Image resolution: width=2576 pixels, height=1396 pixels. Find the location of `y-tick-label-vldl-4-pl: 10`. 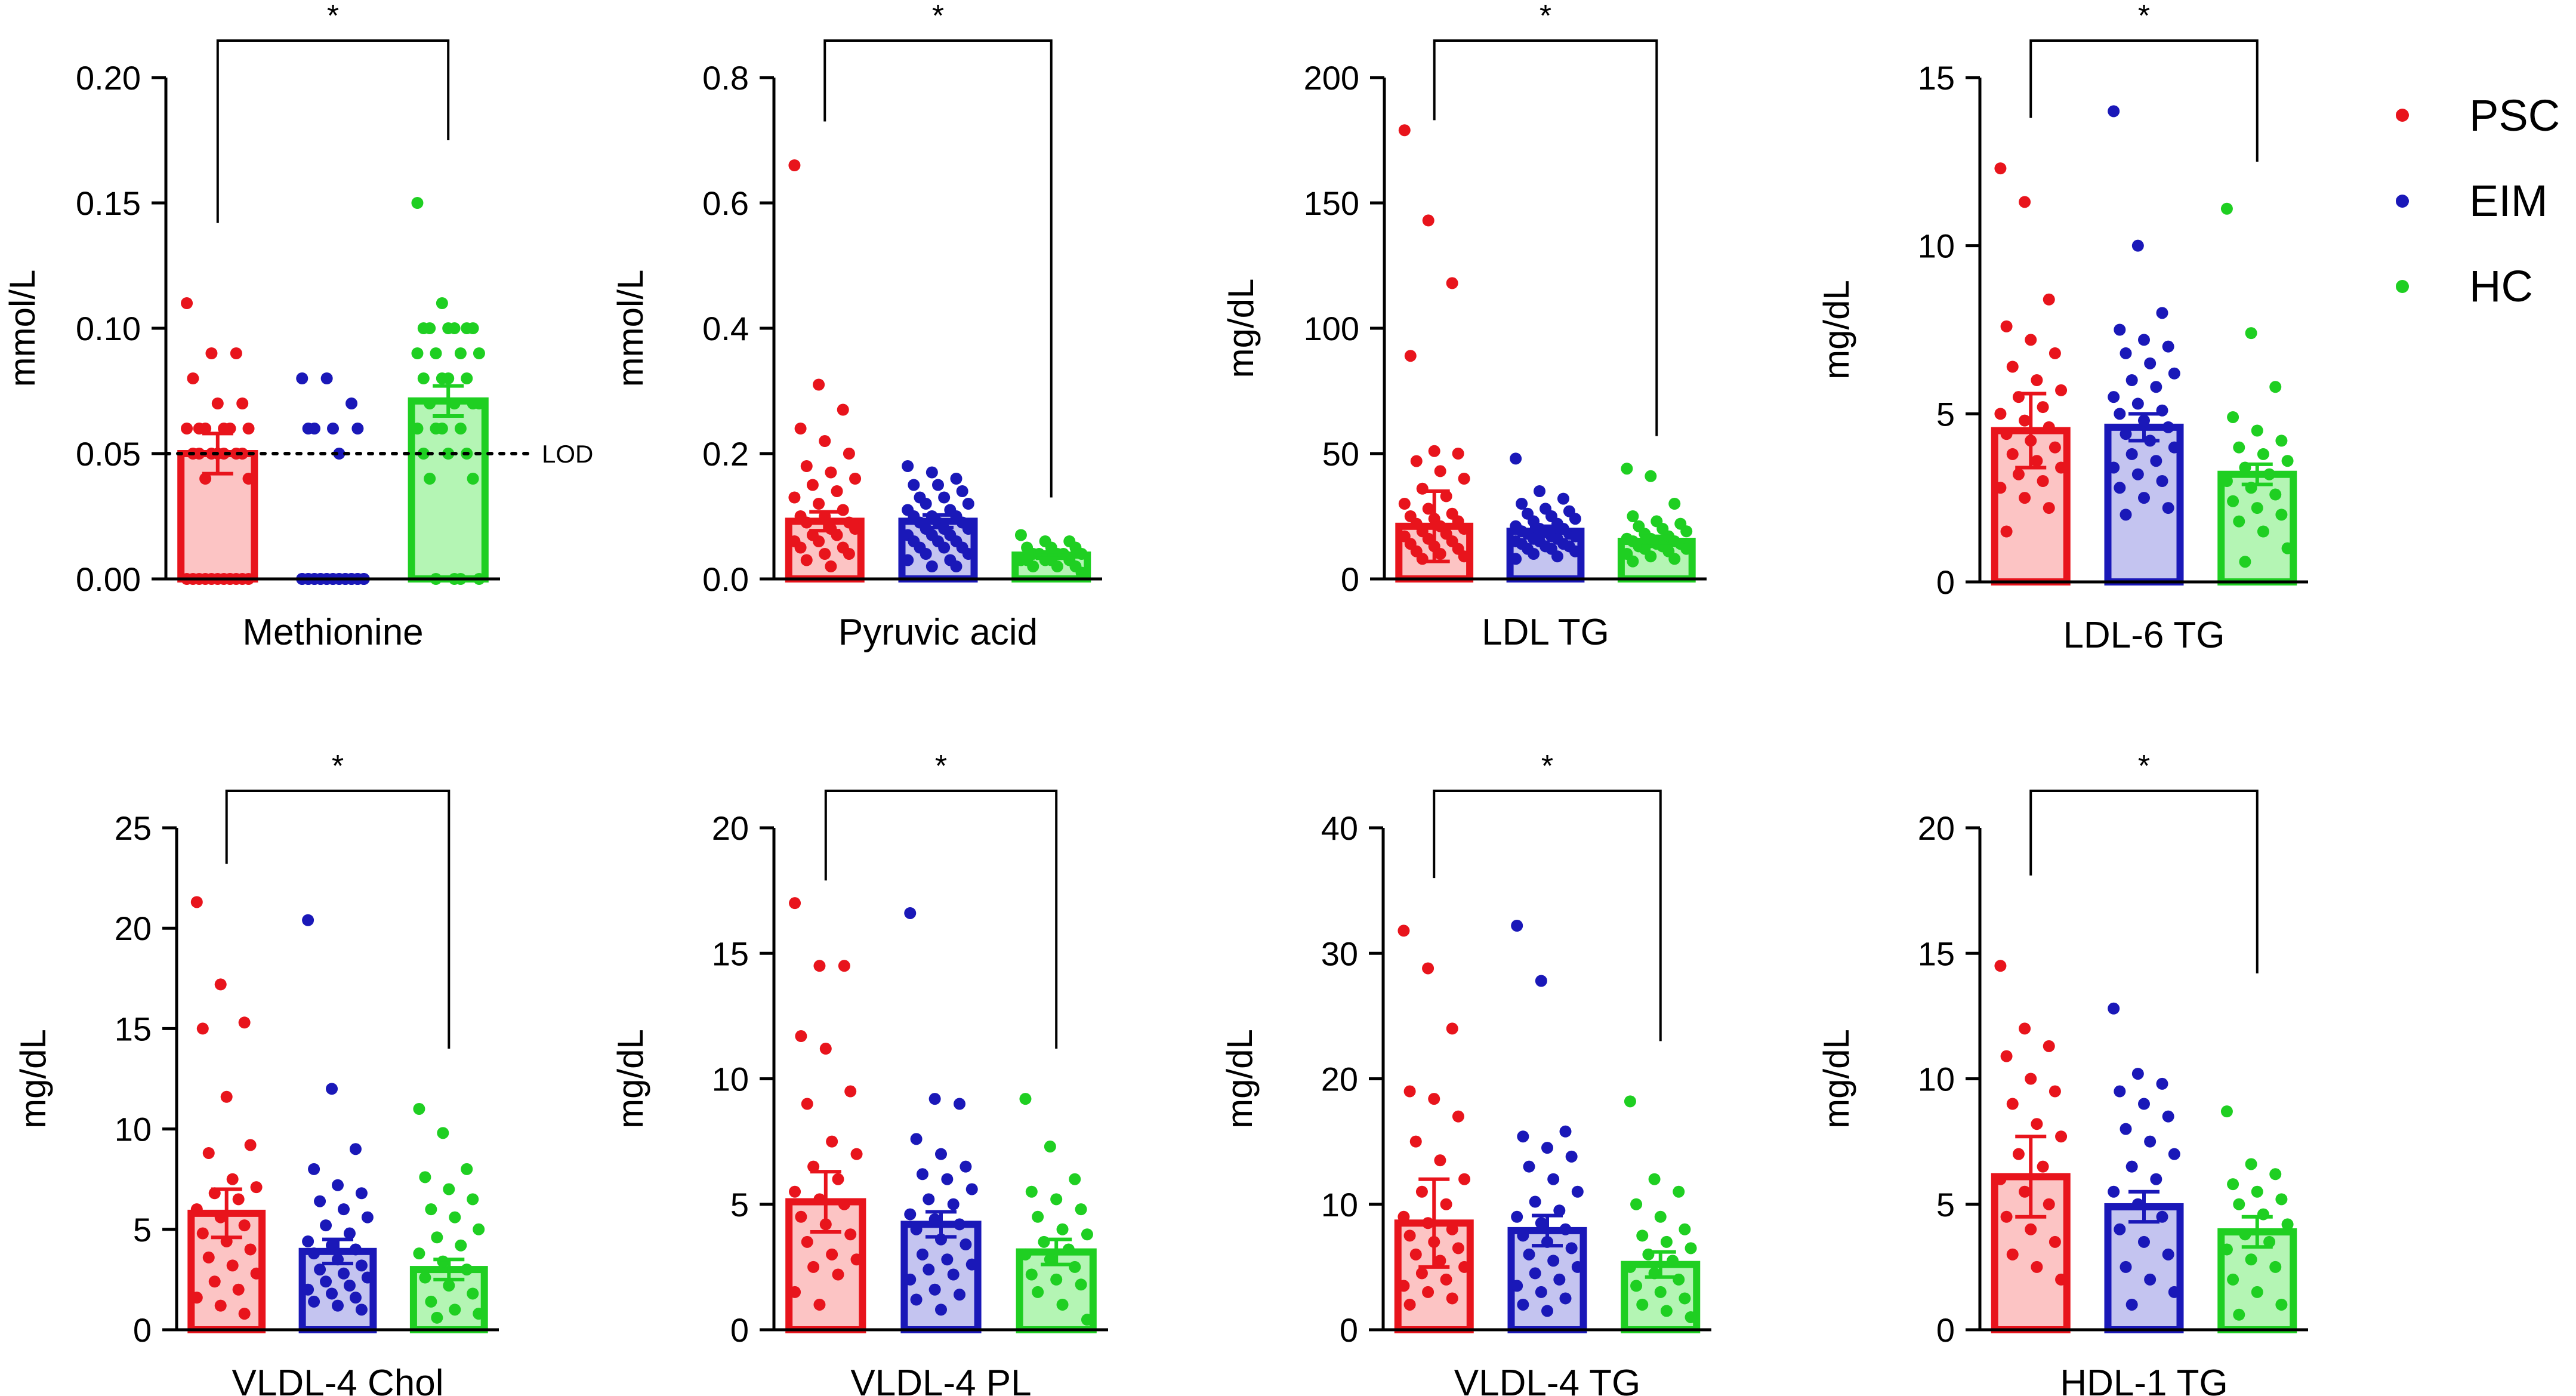

y-tick-label-vldl-4-pl: 10 is located at coordinates (730, 1079).